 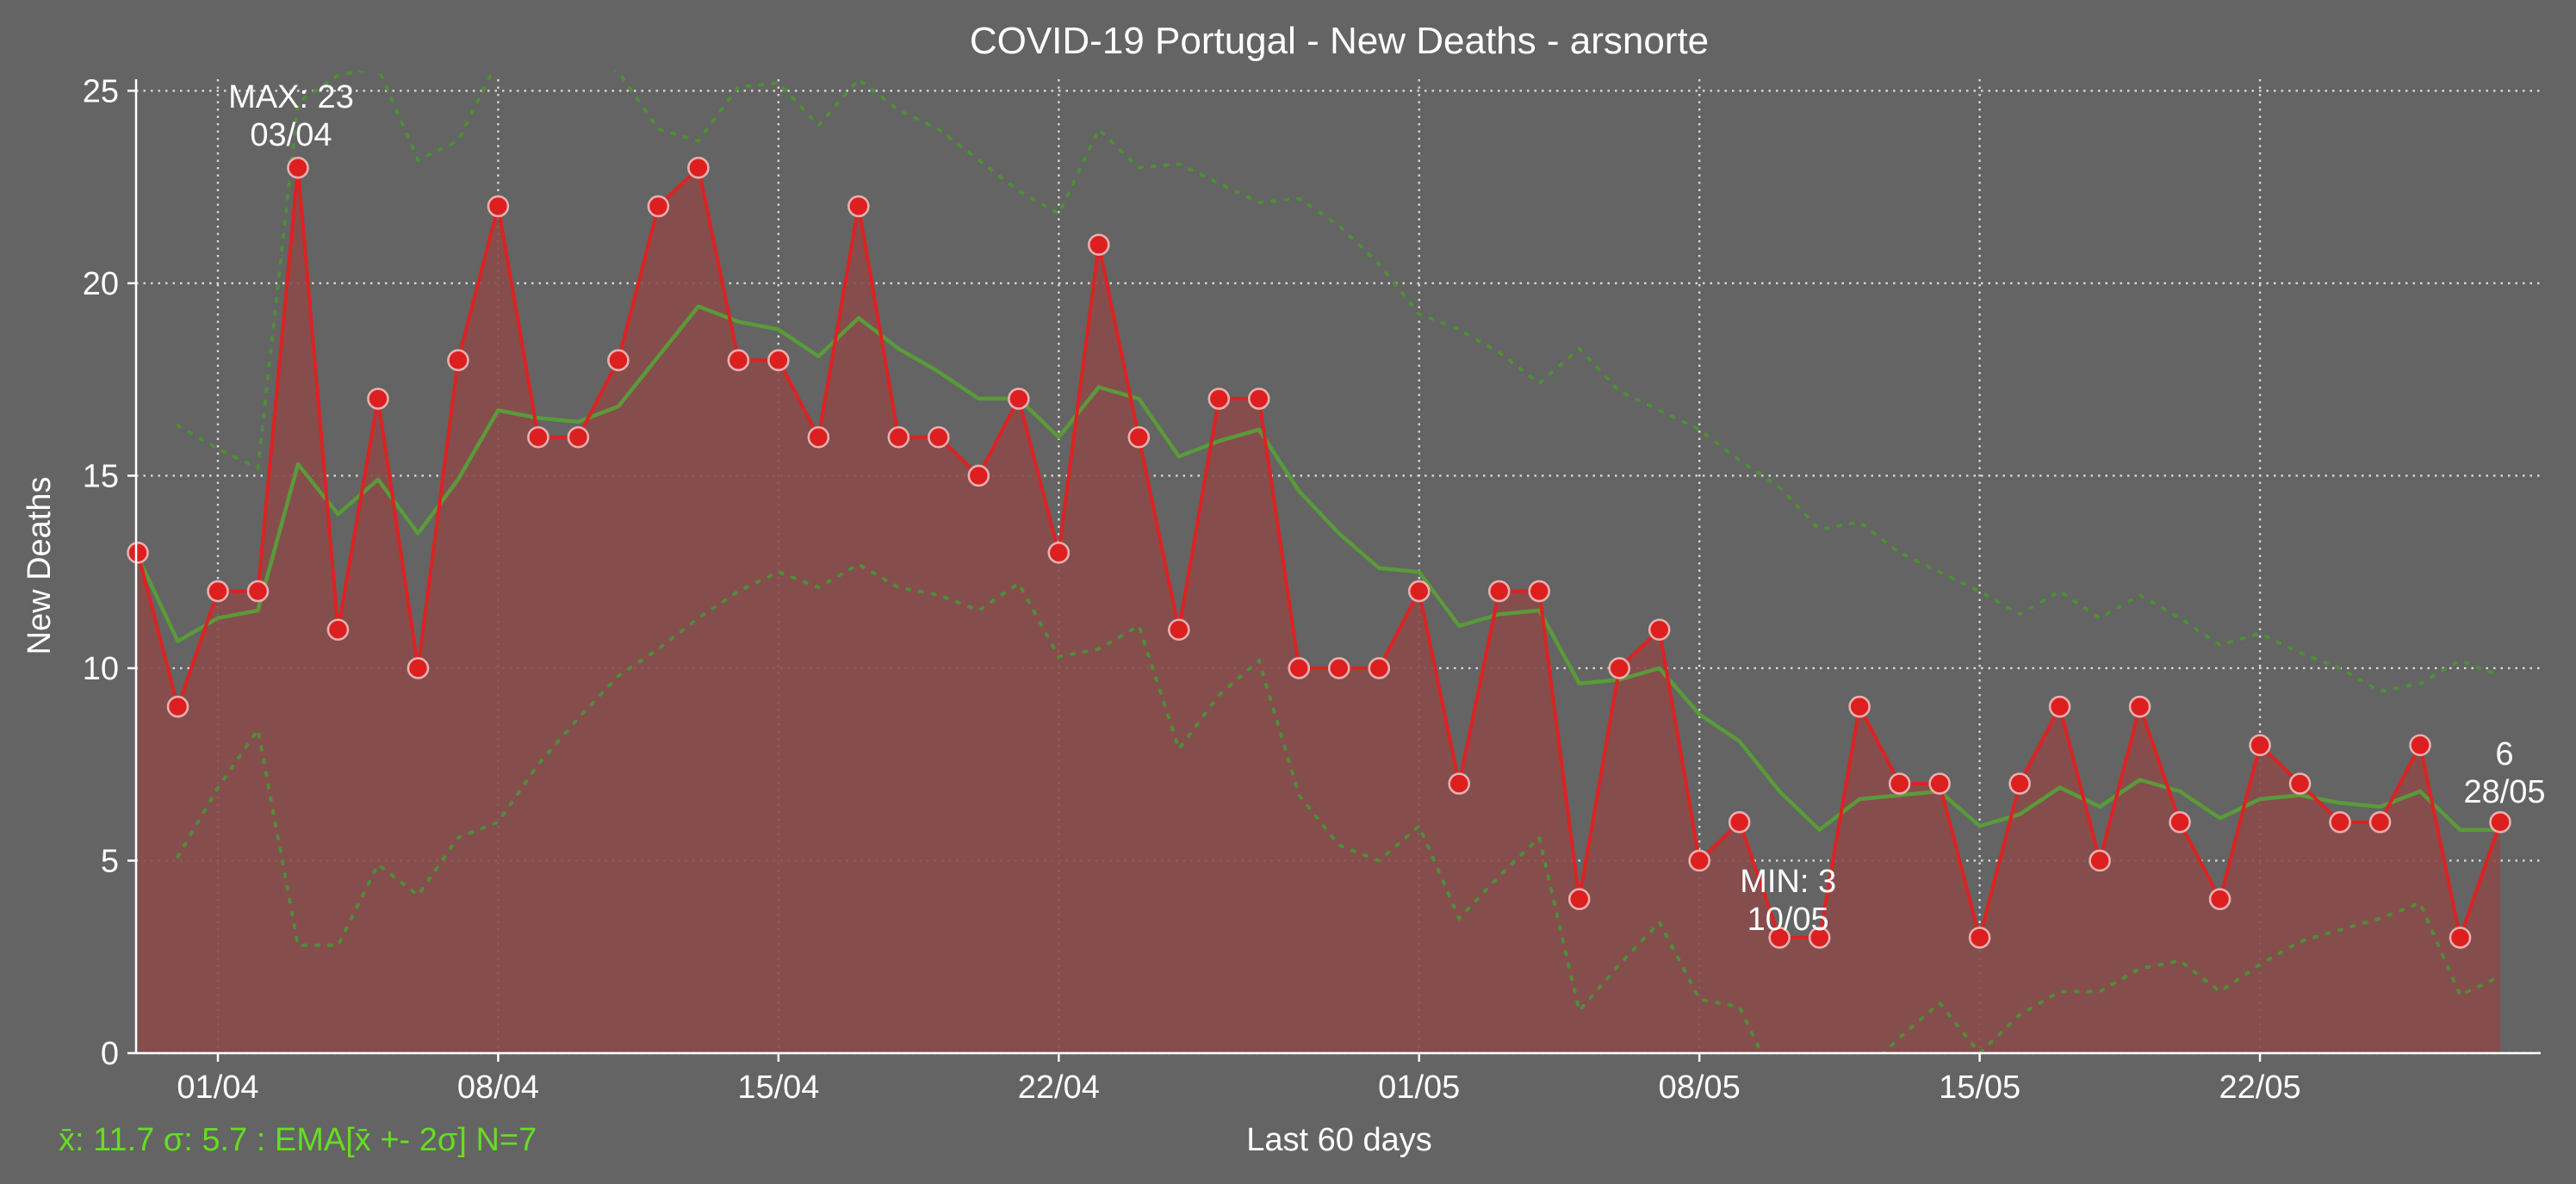 I want to click on y-tick-label: 25, so click(x=101, y=91).